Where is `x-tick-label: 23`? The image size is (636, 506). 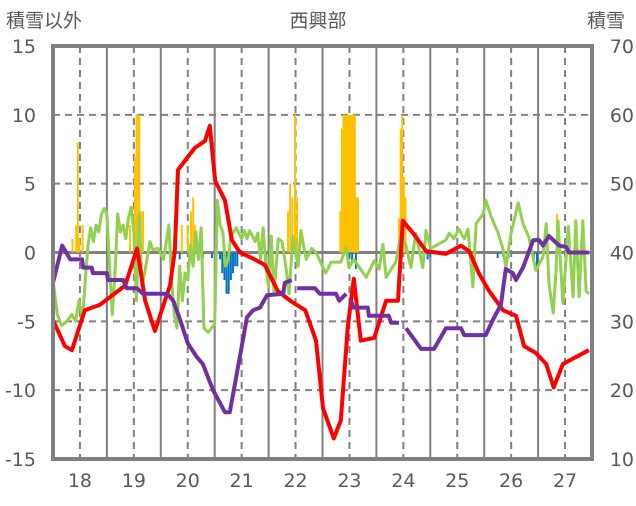 x-tick-label: 23 is located at coordinates (349, 481).